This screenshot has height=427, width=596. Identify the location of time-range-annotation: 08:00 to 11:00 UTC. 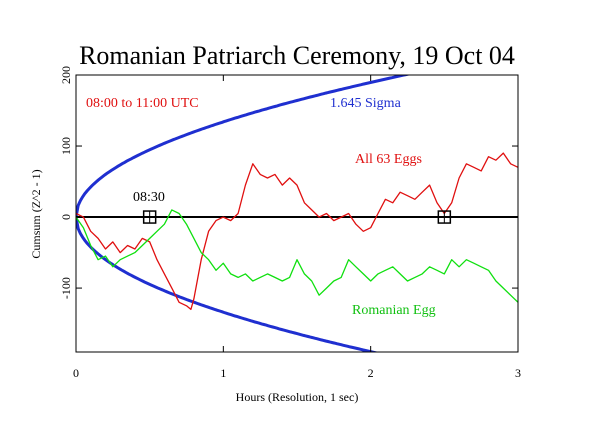
(142, 103).